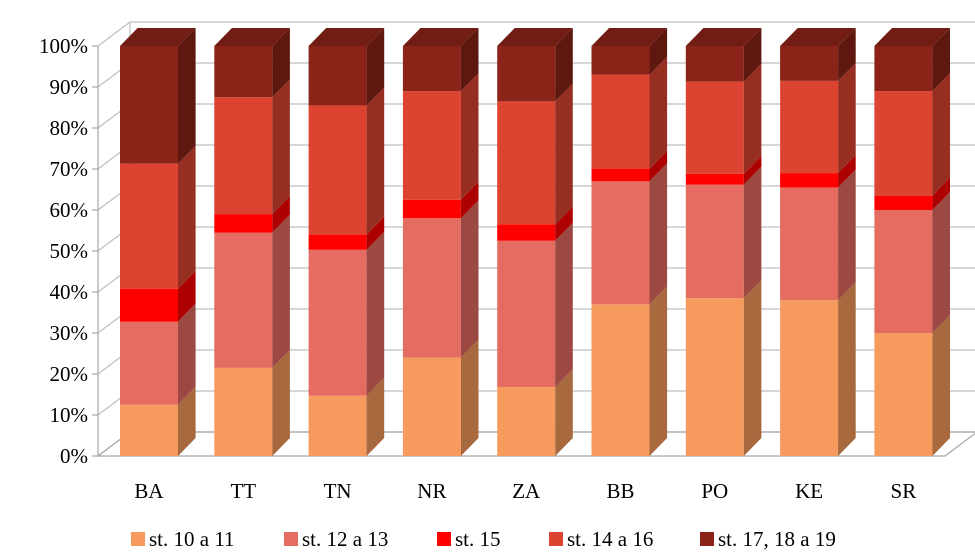 Image resolution: width=975 pixels, height=558 pixels. I want to click on bar-stack-po, so click(723, 242).